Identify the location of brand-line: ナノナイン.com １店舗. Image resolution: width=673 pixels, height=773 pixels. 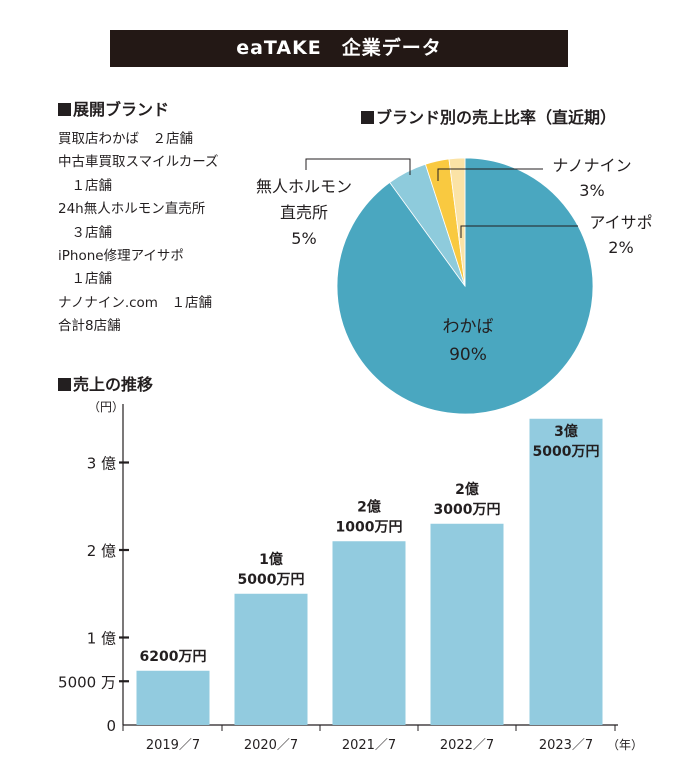
(135, 302).